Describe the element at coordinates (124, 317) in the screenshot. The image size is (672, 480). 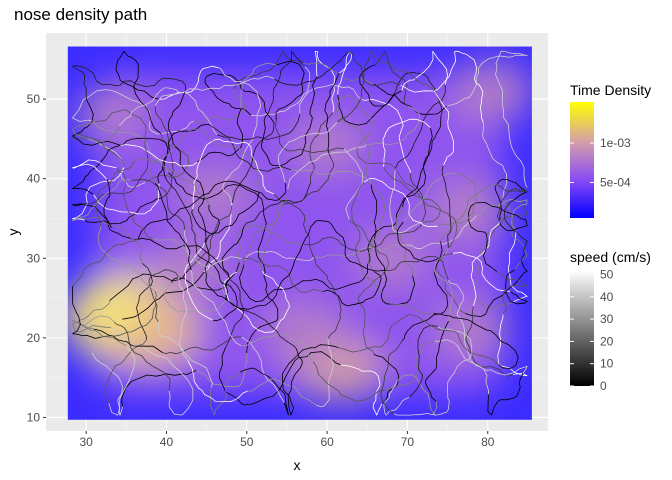
I see `density-peak` at that location.